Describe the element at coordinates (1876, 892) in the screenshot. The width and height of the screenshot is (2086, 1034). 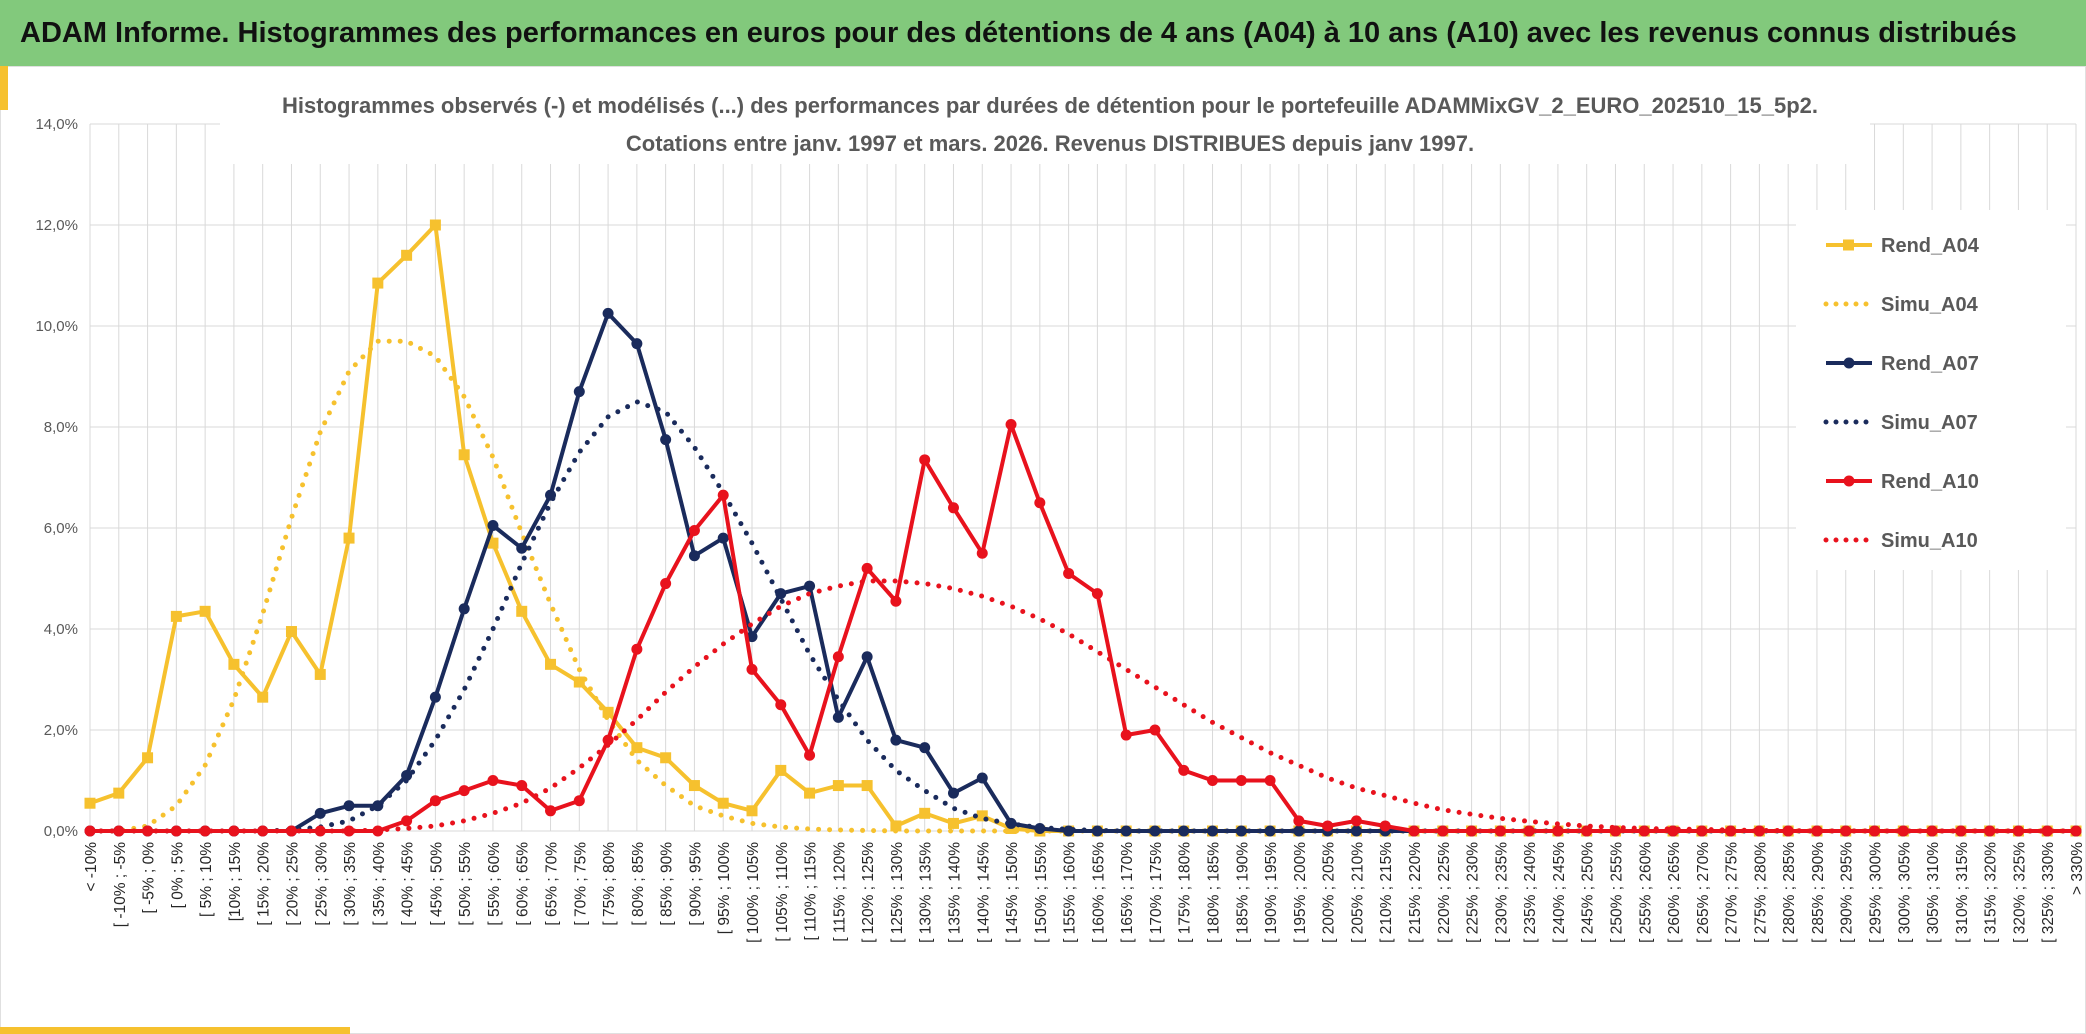
I see `x-tick-label: [ 295% ; 300%` at that location.